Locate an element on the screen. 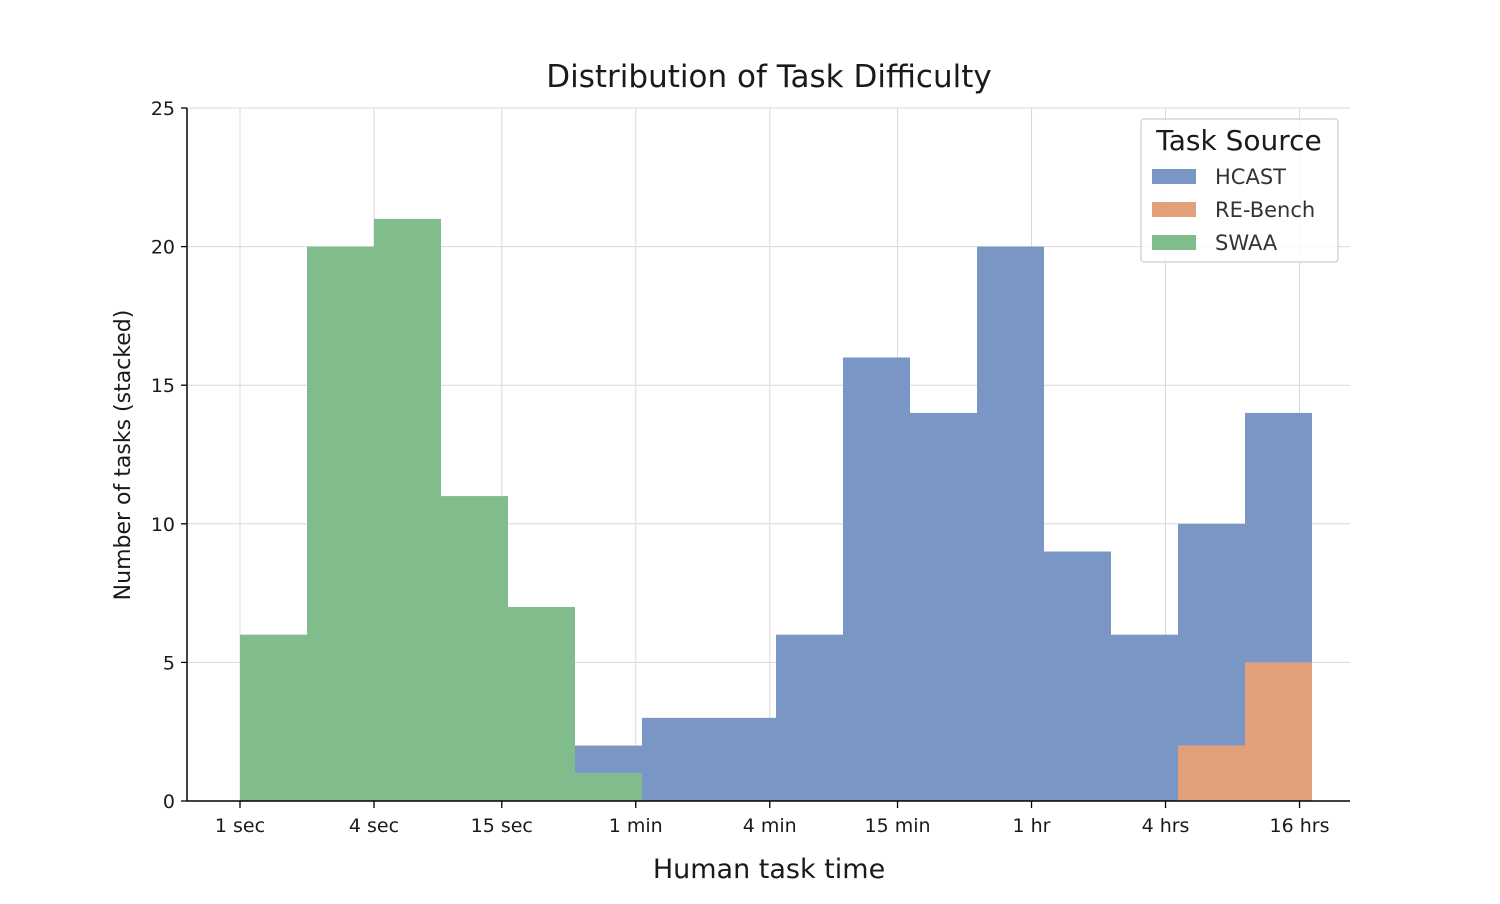  y-axis-label: Number of tasks (stacked) is located at coordinates (123, 455).